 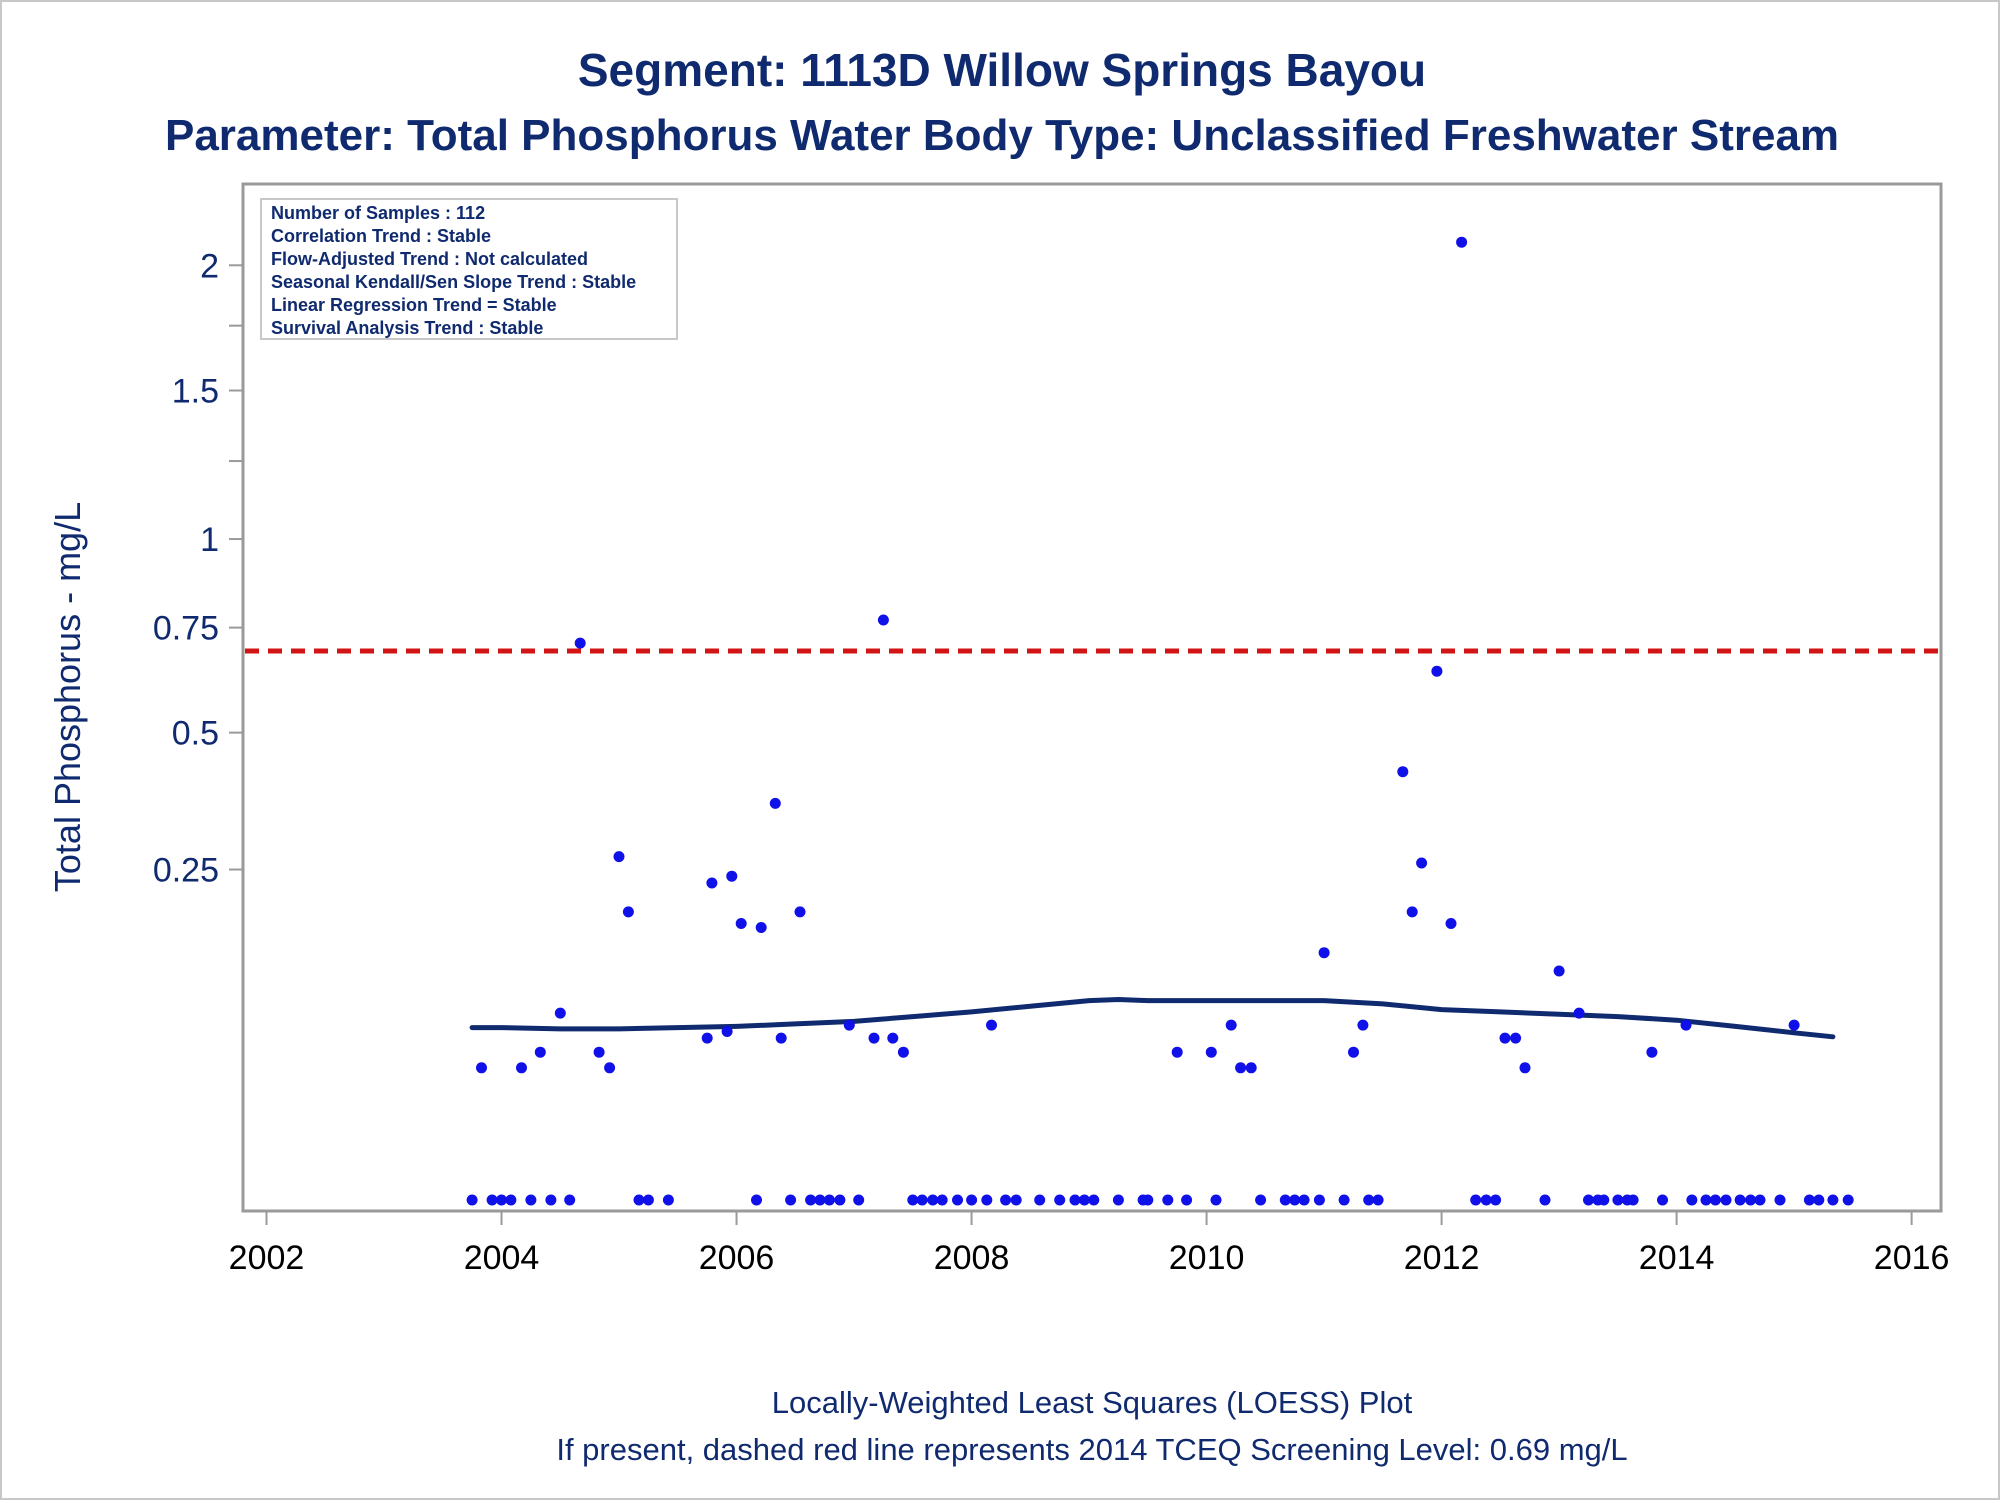 I want to click on loess-curve, so click(x=1152, y=1018).